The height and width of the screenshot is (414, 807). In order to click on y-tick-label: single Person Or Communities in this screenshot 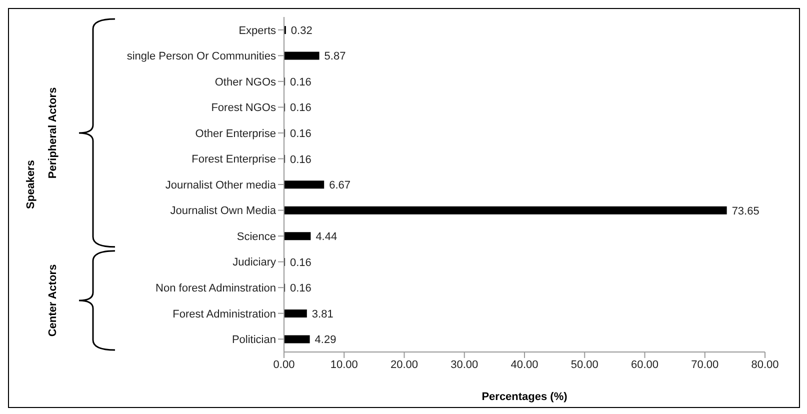, I will do `click(201, 56)`.